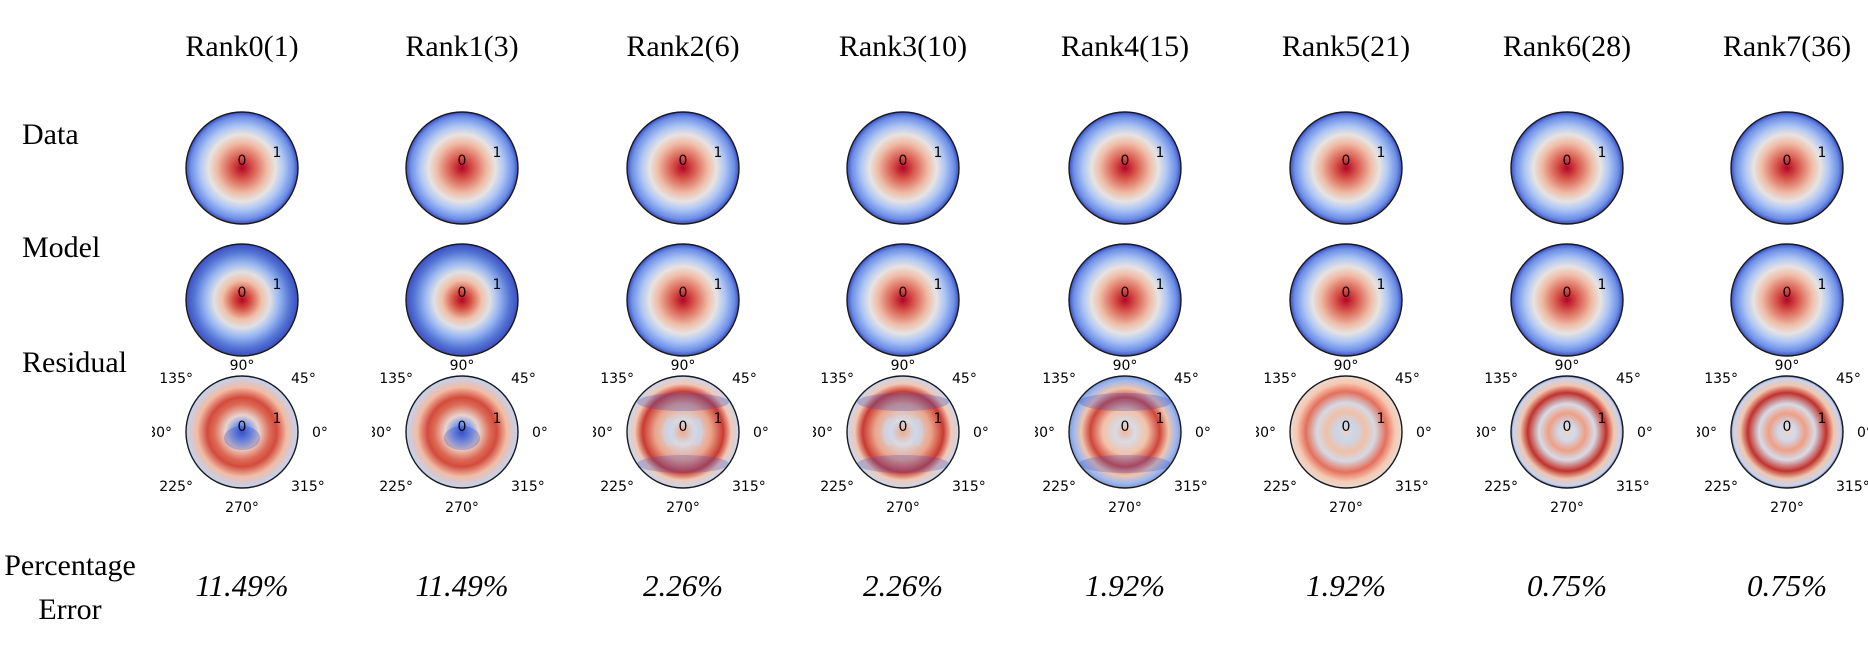 Image resolution: width=1868 pixels, height=654 pixels. Describe the element at coordinates (242, 585) in the screenshot. I see `percentage-error-value: 11.49%` at that location.